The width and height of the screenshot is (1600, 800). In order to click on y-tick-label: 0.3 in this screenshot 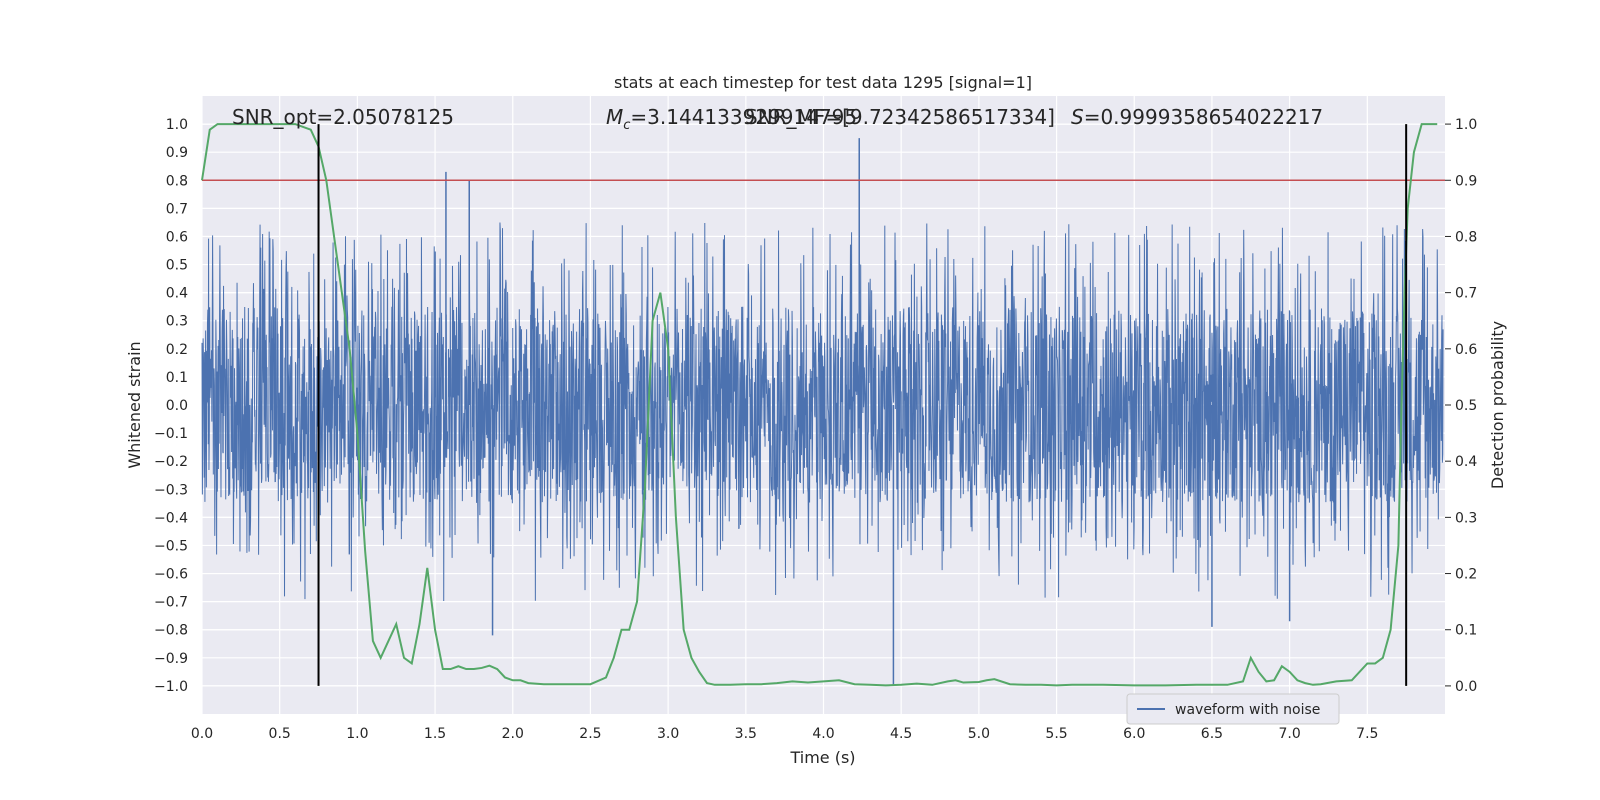, I will do `click(177, 322)`.